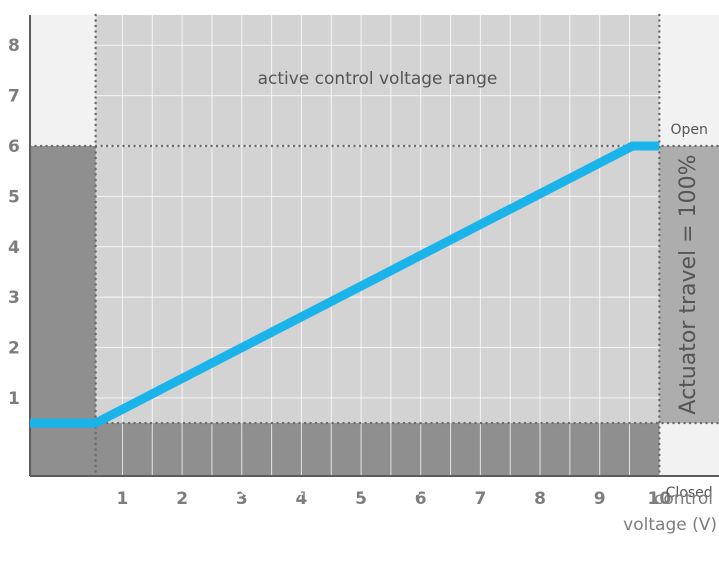 Image resolution: width=719 pixels, height=564 pixels. What do you see at coordinates (14, 197) in the screenshot?
I see `y-tick-label: 5` at bounding box center [14, 197].